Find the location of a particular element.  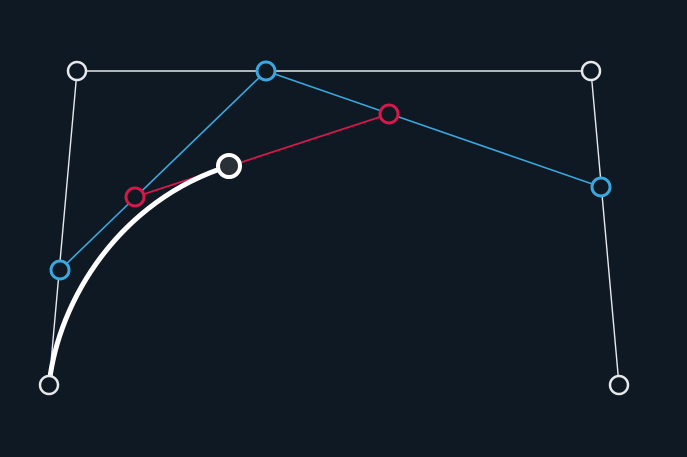

level2-lines is located at coordinates (262, 155).